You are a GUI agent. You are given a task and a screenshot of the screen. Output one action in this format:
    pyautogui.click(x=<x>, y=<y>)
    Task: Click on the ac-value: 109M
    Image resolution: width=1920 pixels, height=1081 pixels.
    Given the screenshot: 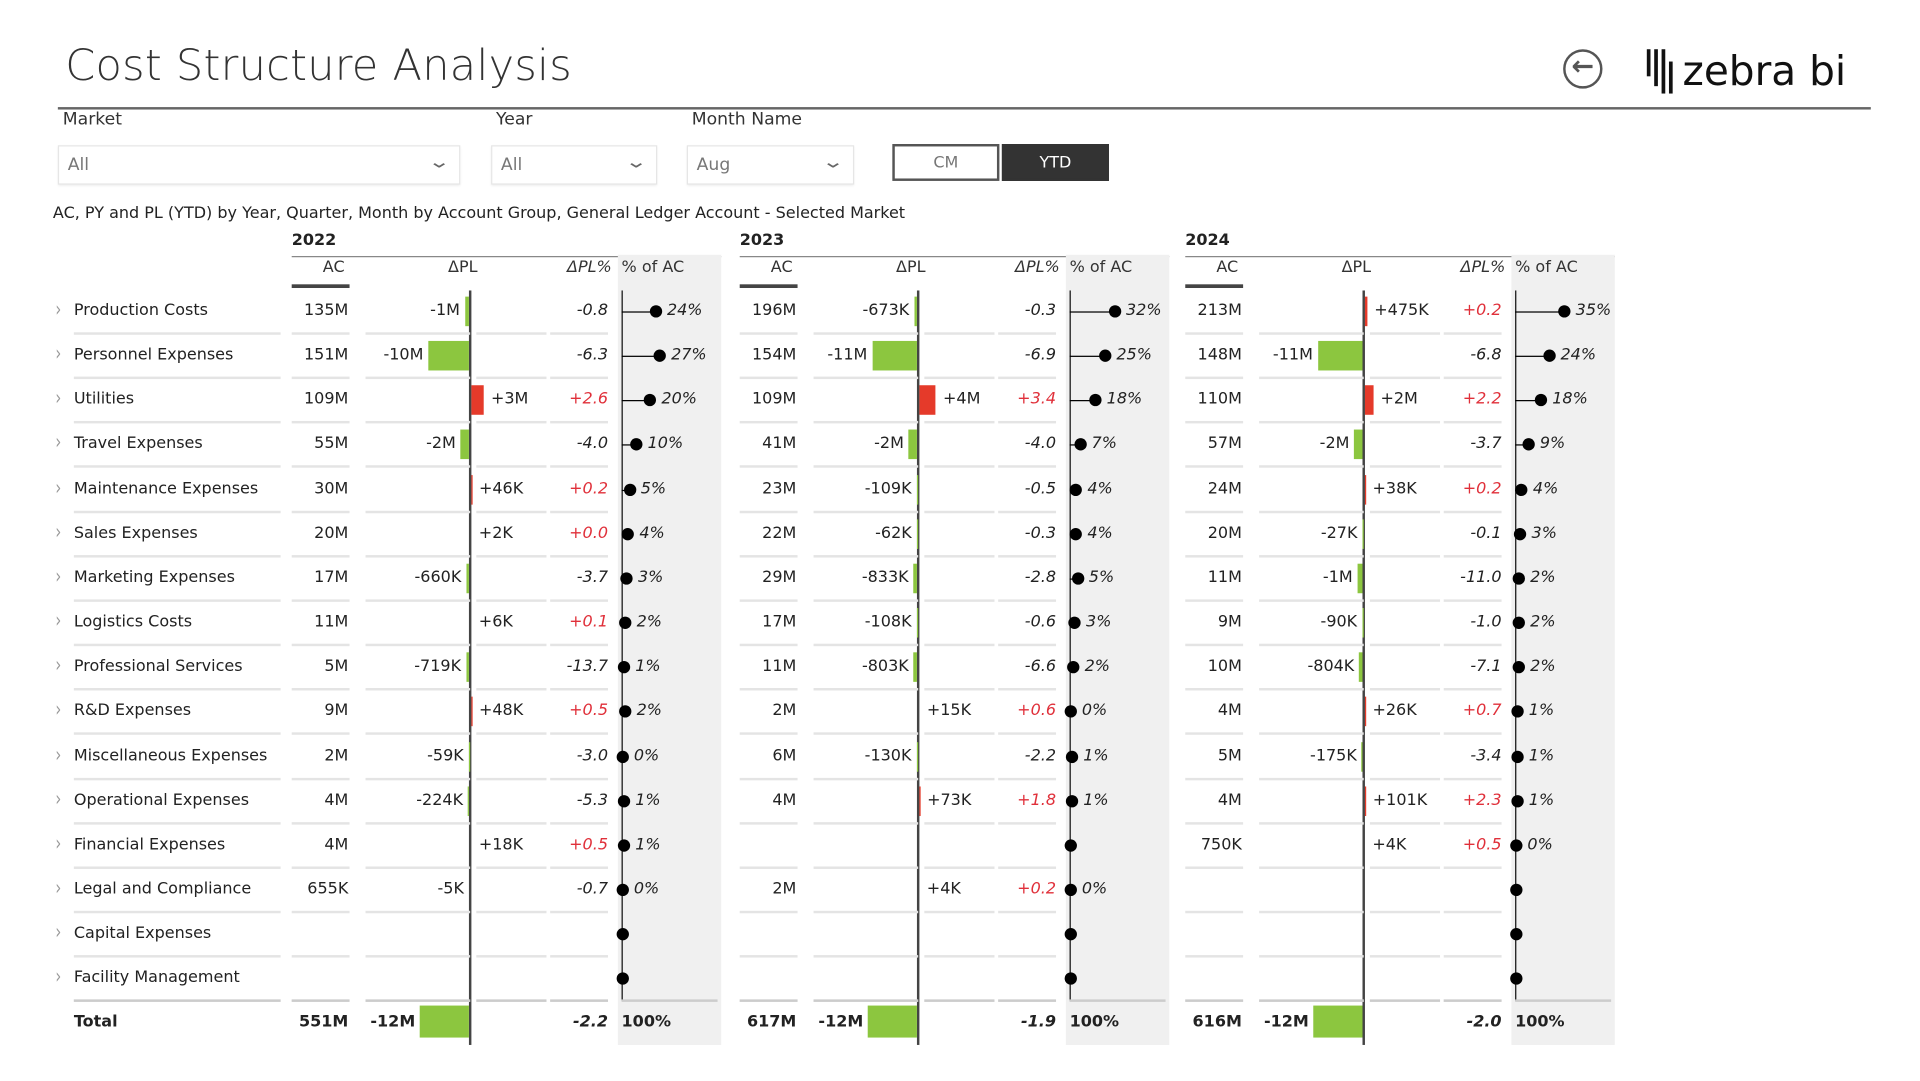 What is the action you would take?
    pyautogui.click(x=320, y=400)
    